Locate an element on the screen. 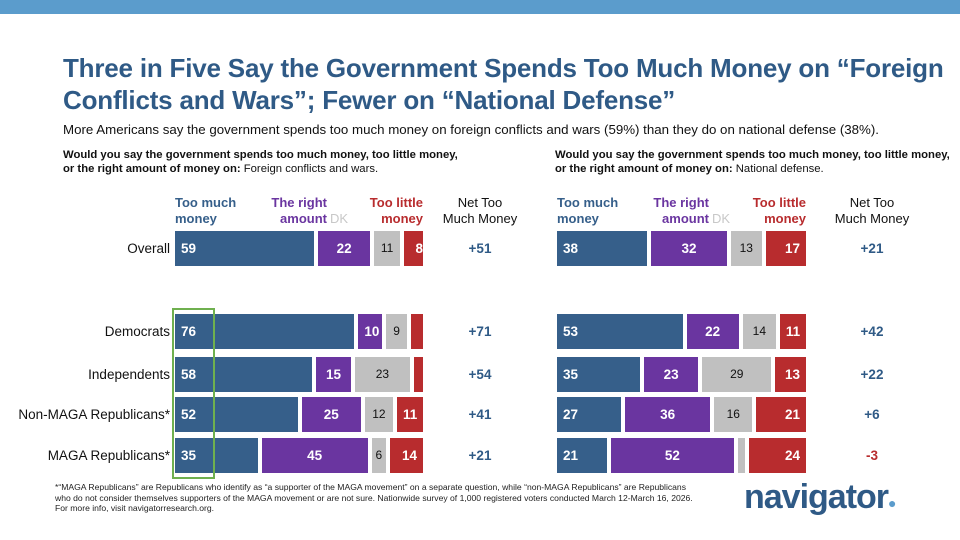 The height and width of the screenshot is (540, 960). bar-segment-dk: 29 is located at coordinates (737, 374).